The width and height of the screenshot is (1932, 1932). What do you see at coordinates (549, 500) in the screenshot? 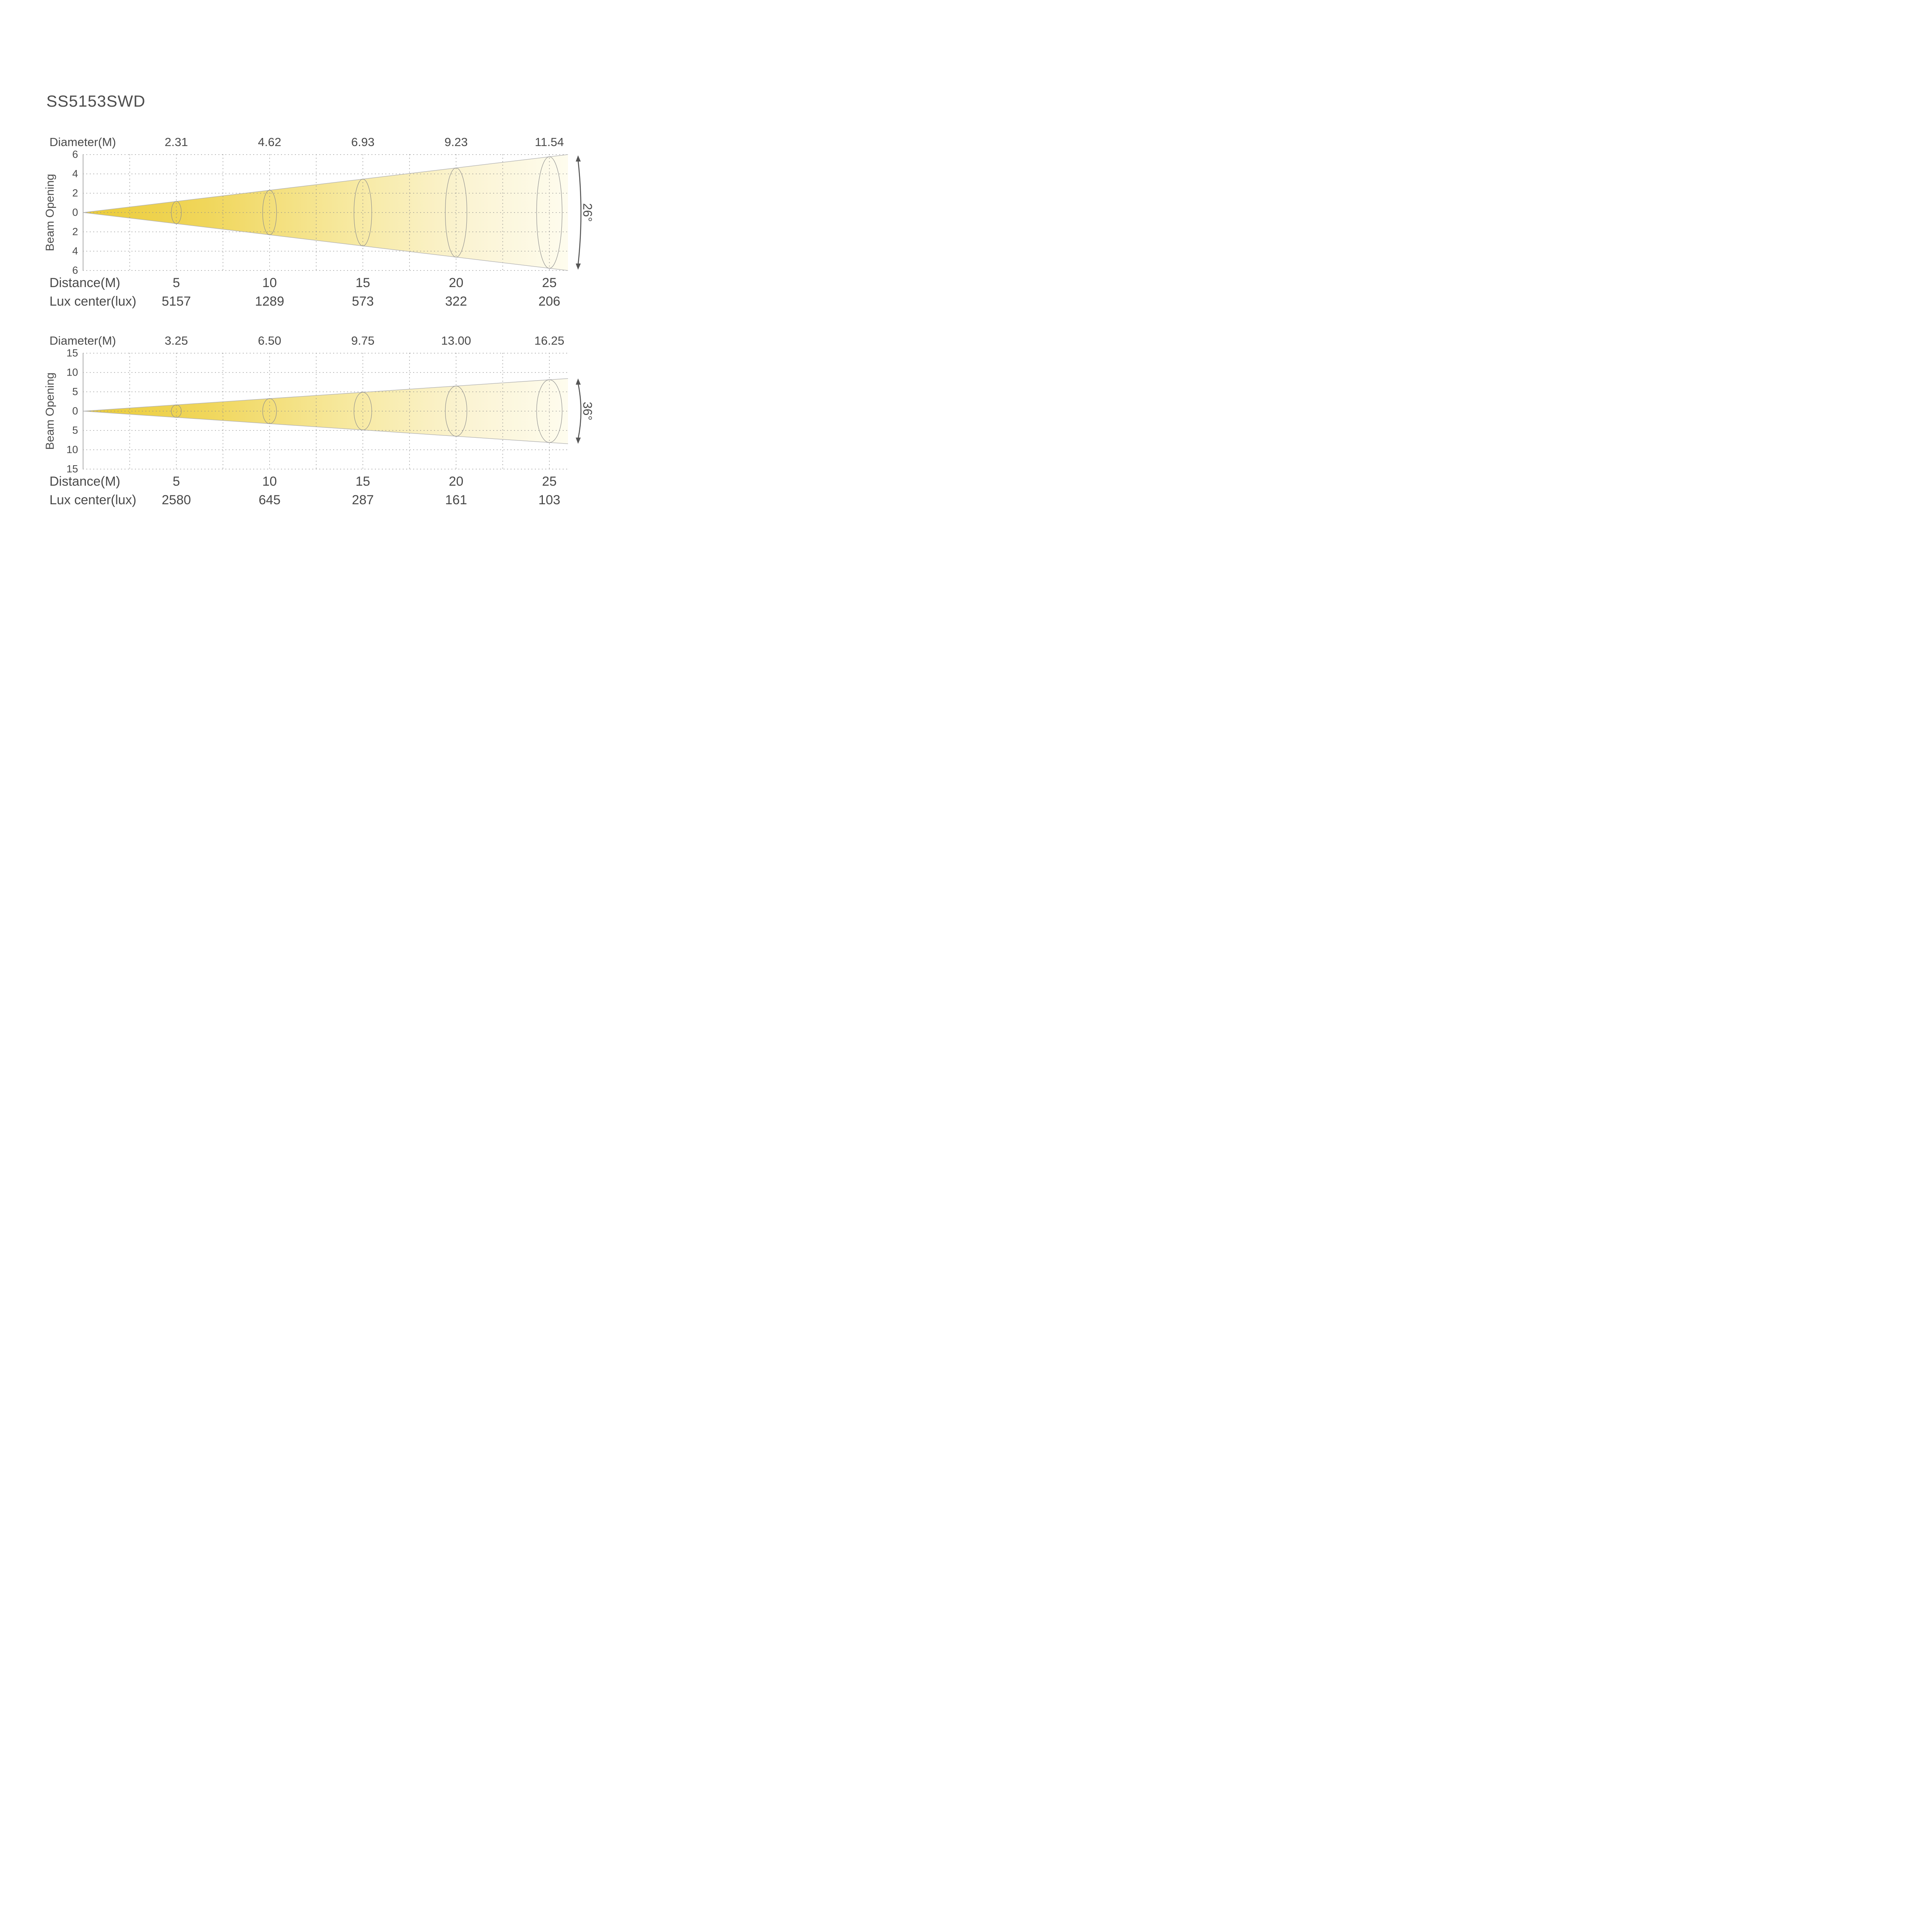
I see `lux-value: 103` at bounding box center [549, 500].